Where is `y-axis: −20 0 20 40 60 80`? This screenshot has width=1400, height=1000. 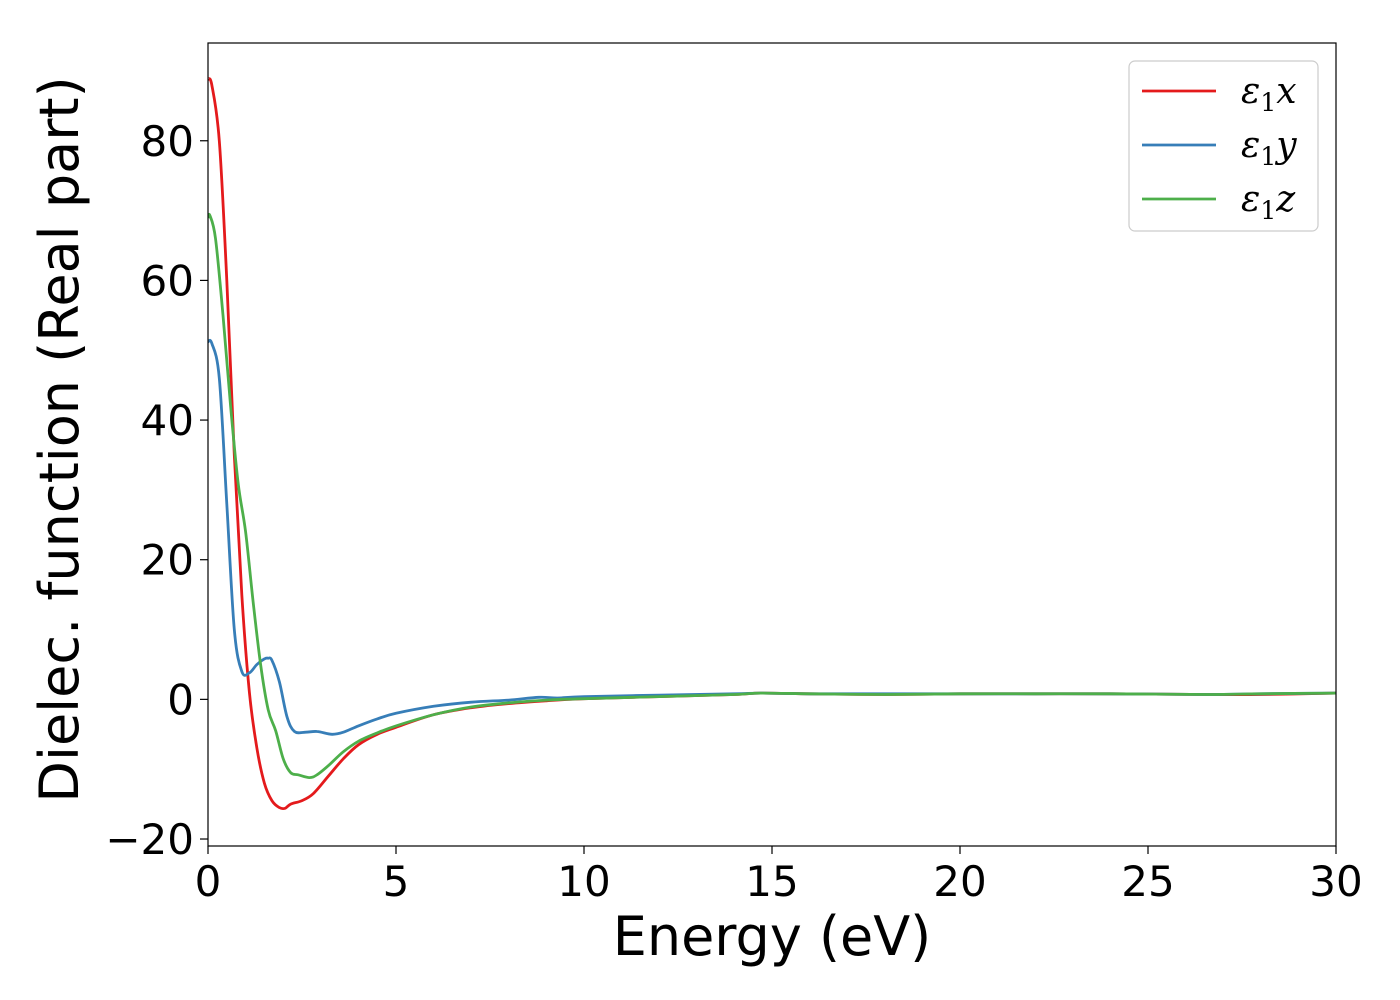
y-axis: −20 0 20 40 60 80 is located at coordinates (156, 490).